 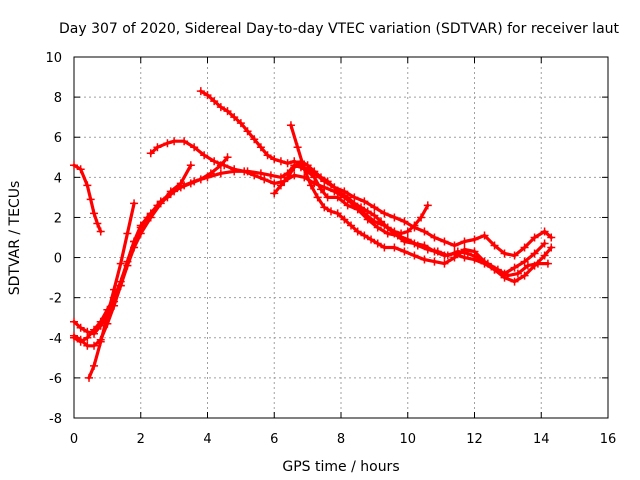 What do you see at coordinates (608, 439) in the screenshot?
I see `x-tick-label: 16` at bounding box center [608, 439].